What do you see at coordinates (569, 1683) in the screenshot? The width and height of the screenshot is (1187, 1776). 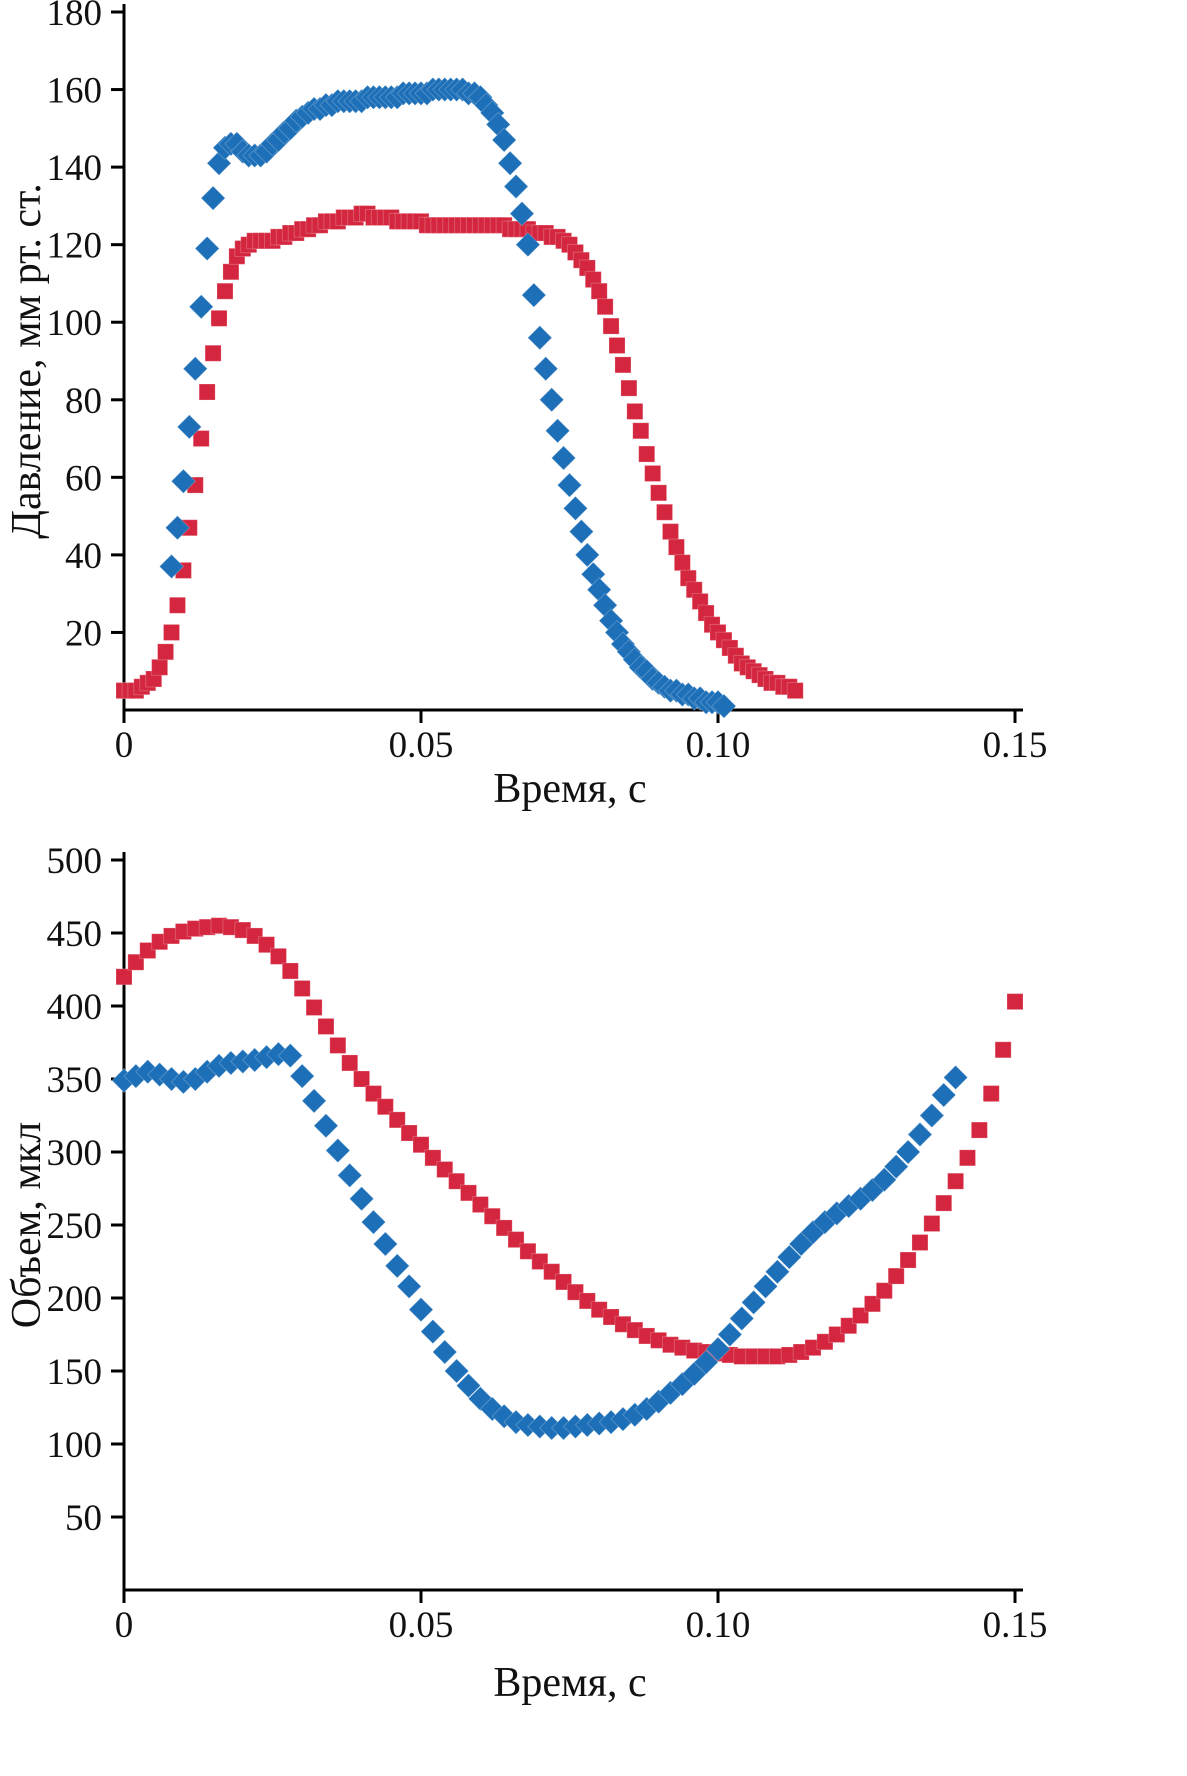 I see `volume-x-axis-title: Время, с` at bounding box center [569, 1683].